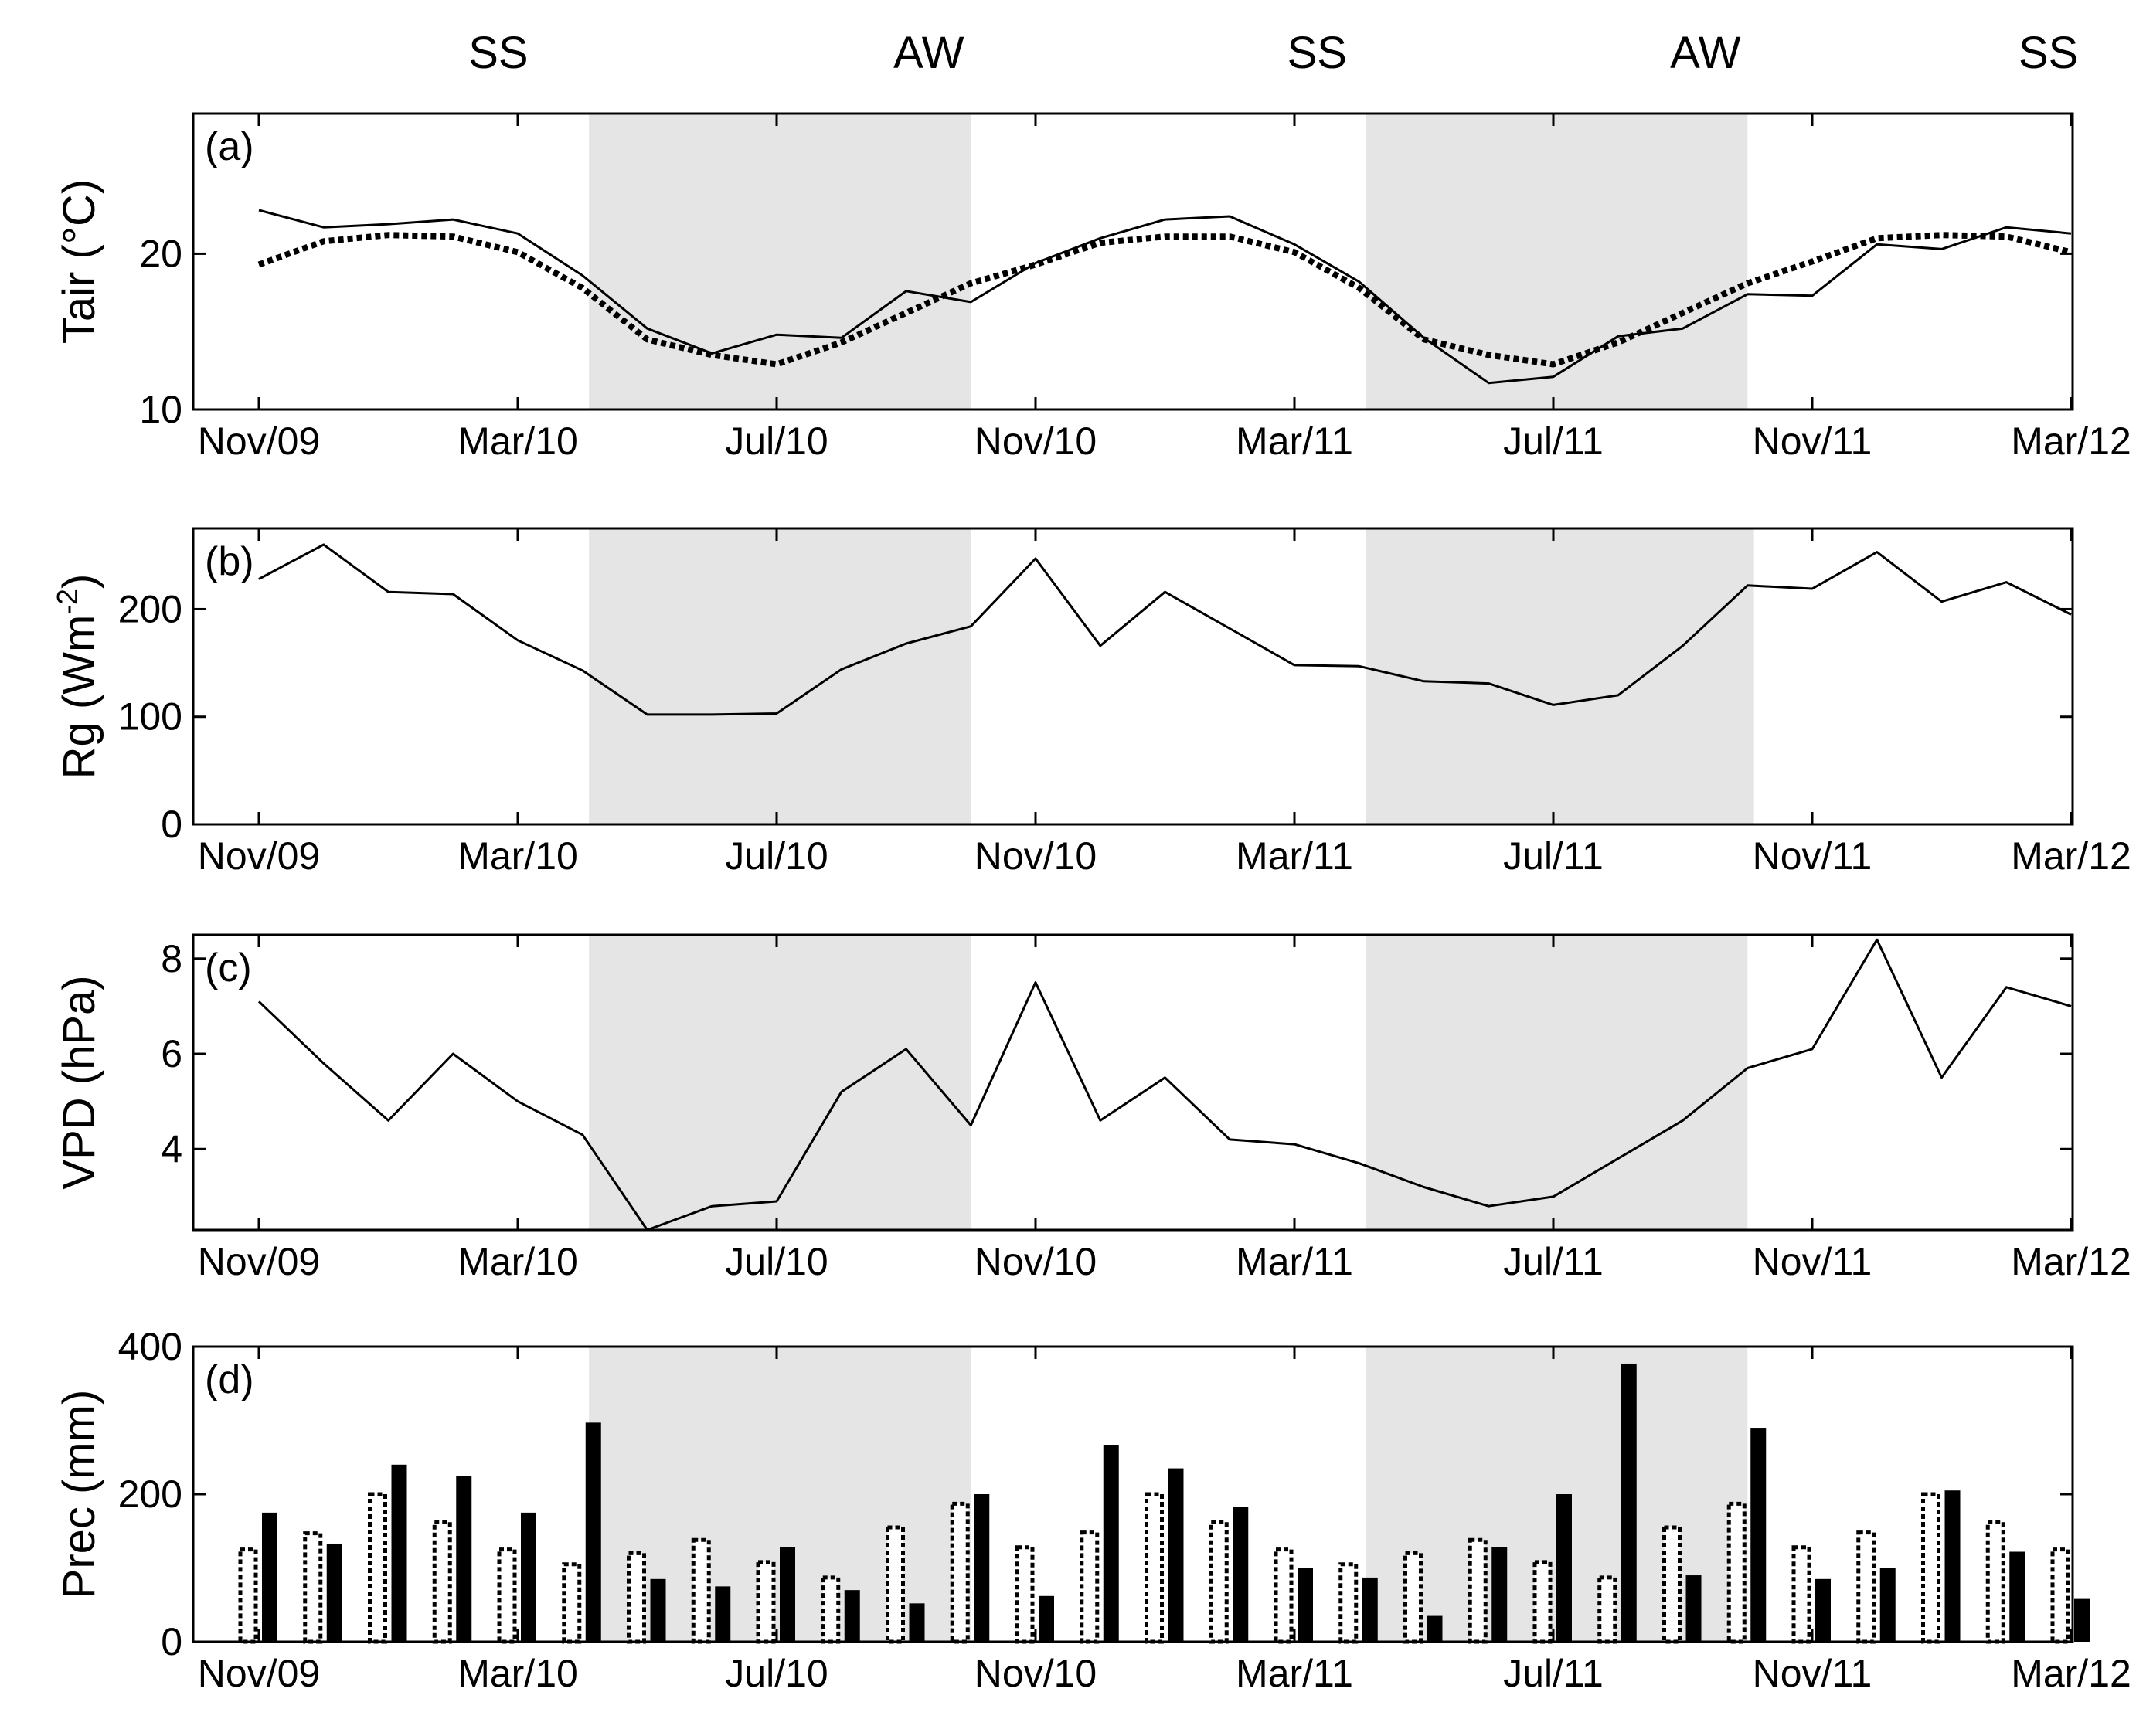 The height and width of the screenshot is (1736, 2153). I want to click on season-label-1: AW, so click(928, 53).